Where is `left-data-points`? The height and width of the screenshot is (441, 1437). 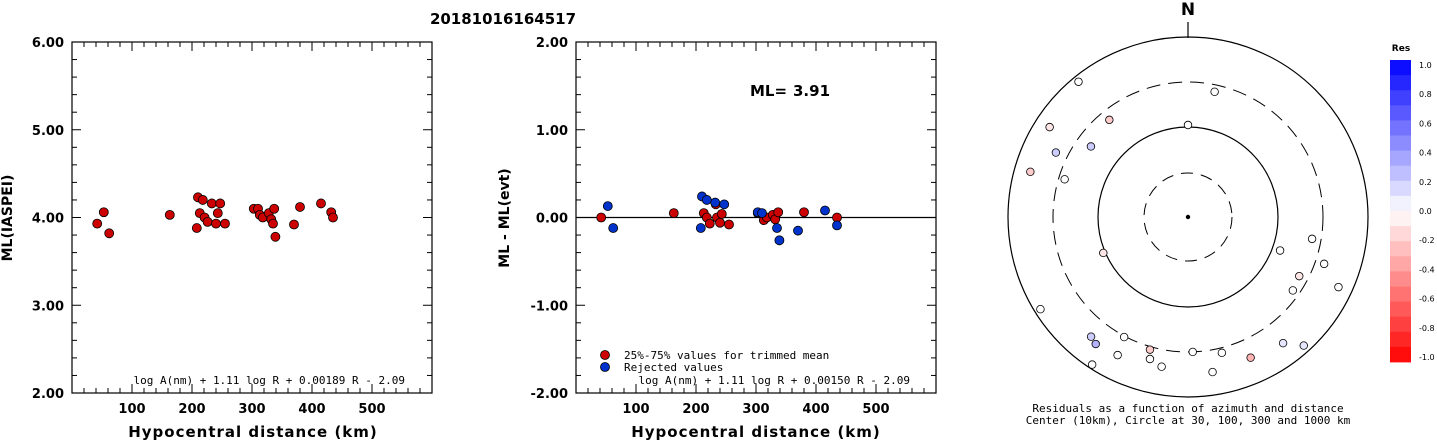 left-data-points is located at coordinates (215, 217).